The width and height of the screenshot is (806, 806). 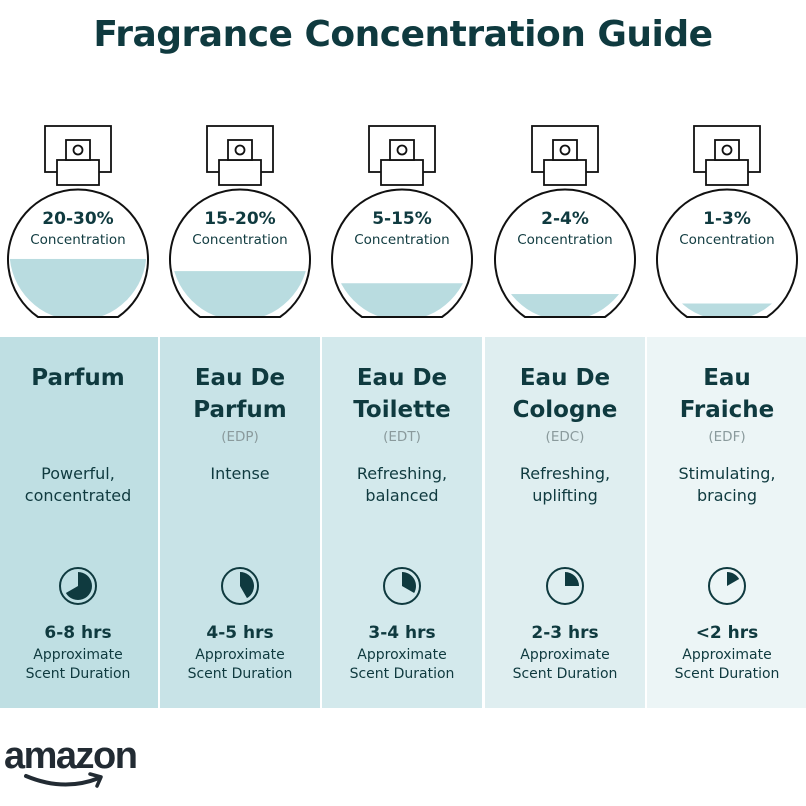 What do you see at coordinates (240, 219) in the screenshot?
I see `concentration-value: 15-20%` at bounding box center [240, 219].